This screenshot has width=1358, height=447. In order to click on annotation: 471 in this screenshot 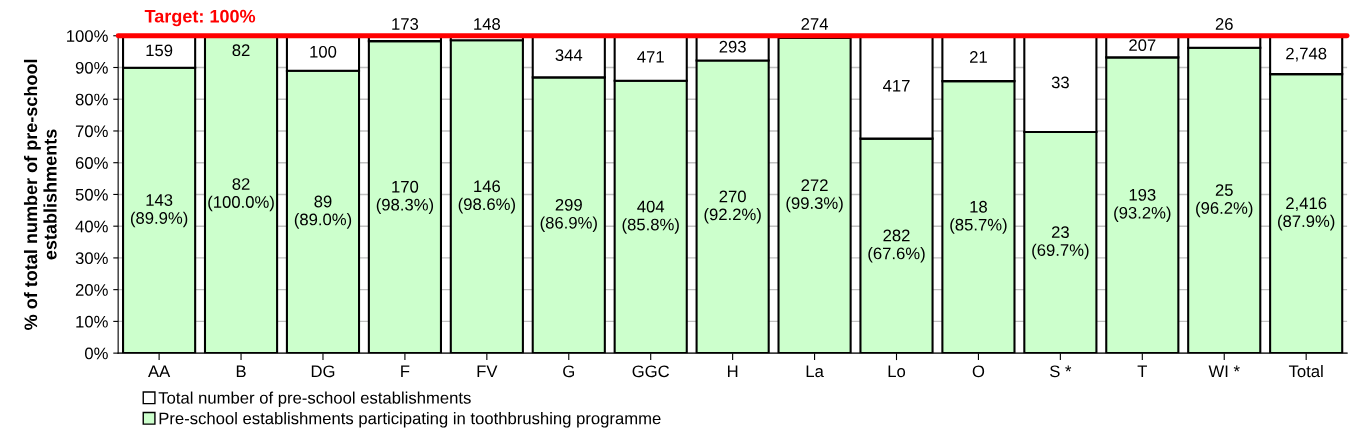, I will do `click(650, 57)`.